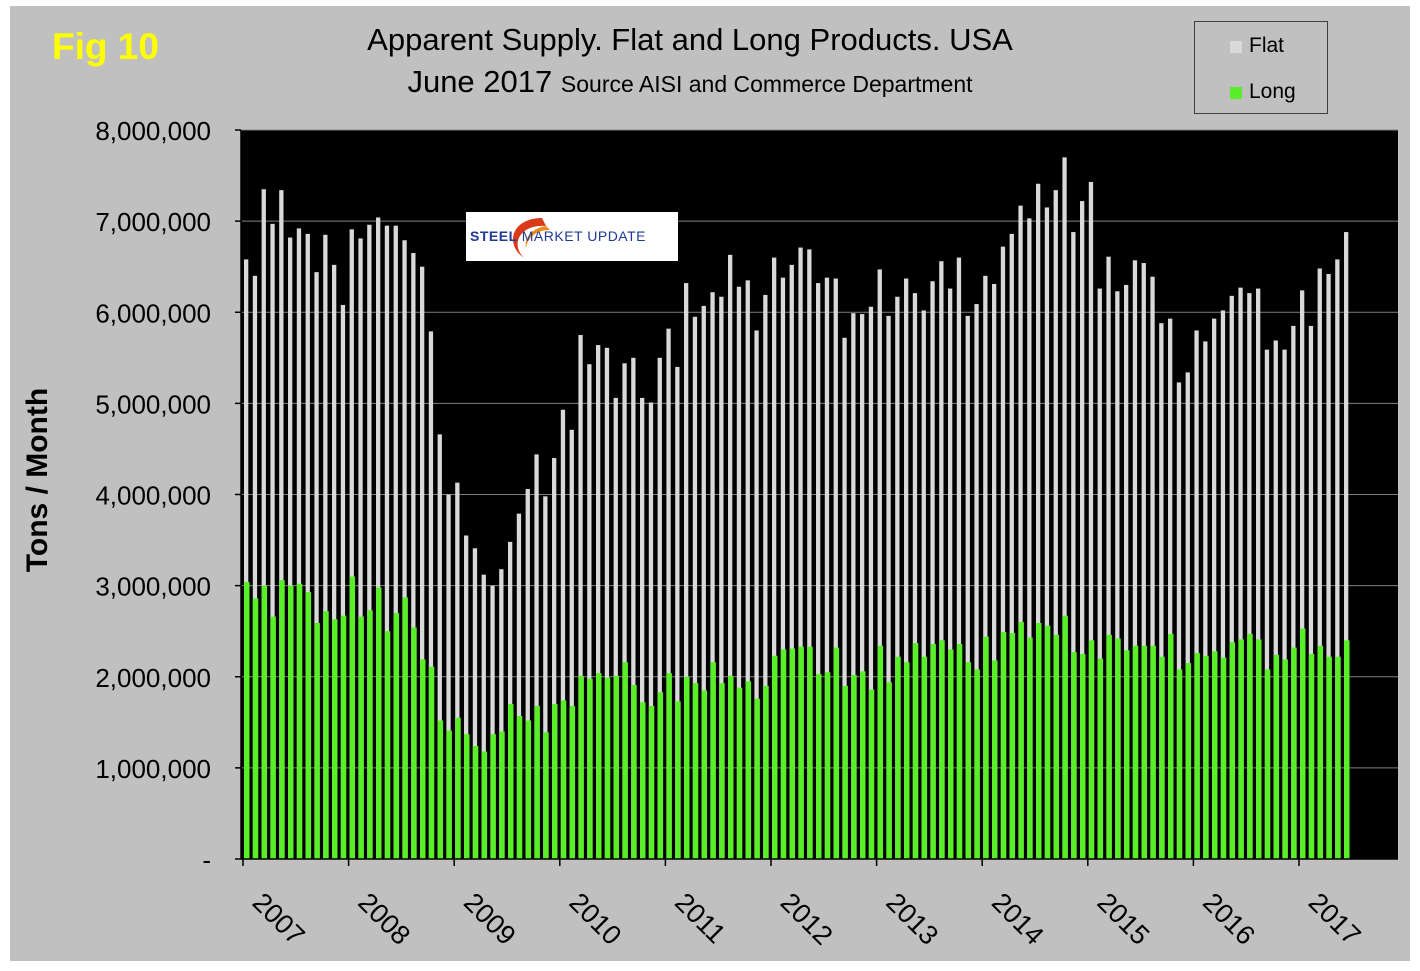  What do you see at coordinates (153, 404) in the screenshot?
I see `y-tick-label: 5,000,000` at bounding box center [153, 404].